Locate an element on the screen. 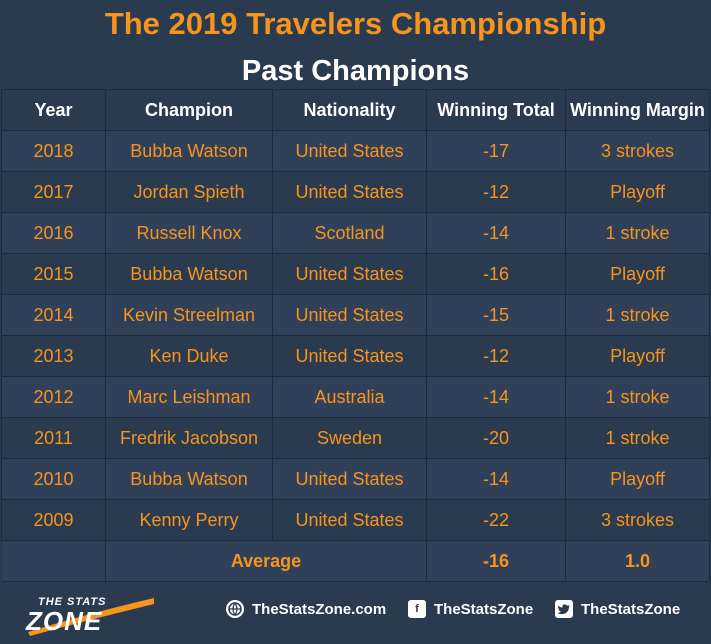 The width and height of the screenshot is (711, 644). winning-total-cell: -22 is located at coordinates (496, 520).